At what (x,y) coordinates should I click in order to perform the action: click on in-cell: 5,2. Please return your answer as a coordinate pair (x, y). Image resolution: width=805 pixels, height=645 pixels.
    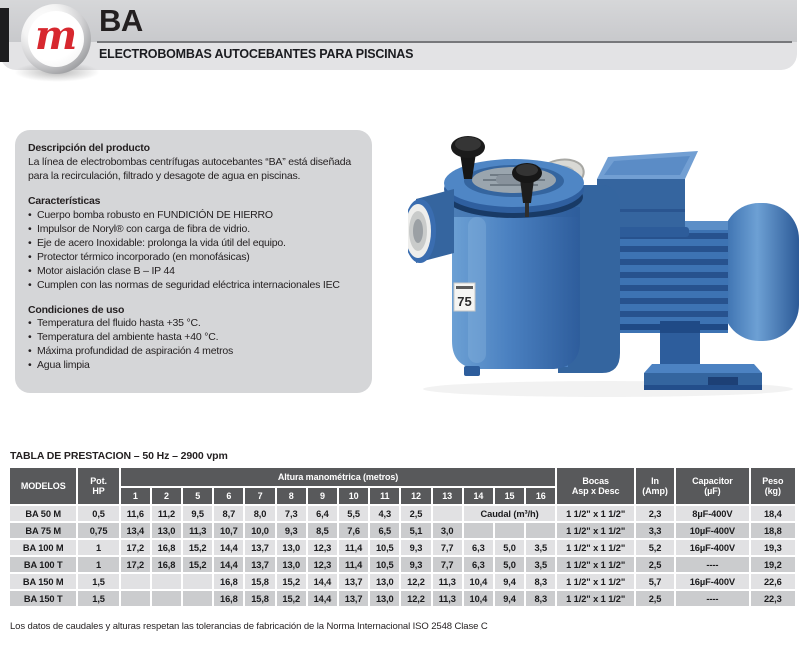
    Looking at the image, I should click on (655, 547).